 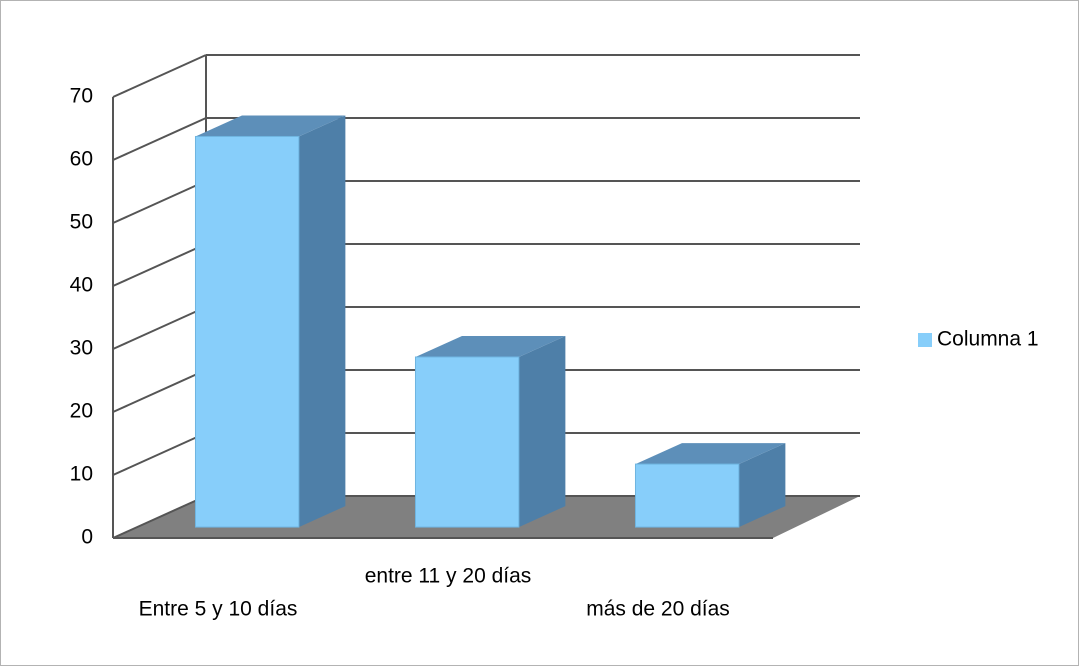 I want to click on y-tick-label: 0, so click(x=87, y=537).